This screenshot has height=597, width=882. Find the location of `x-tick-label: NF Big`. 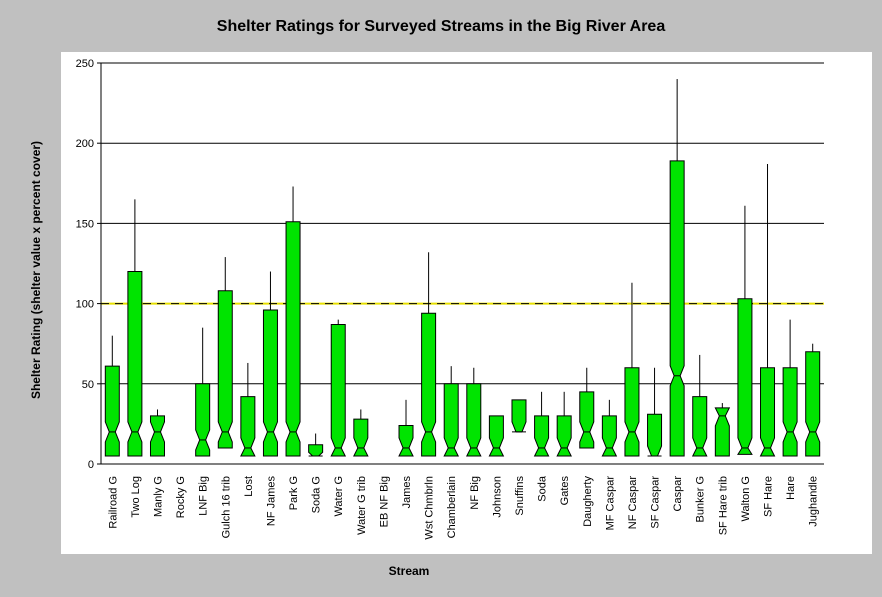

x-tick-label: NF Big is located at coordinates (475, 493).